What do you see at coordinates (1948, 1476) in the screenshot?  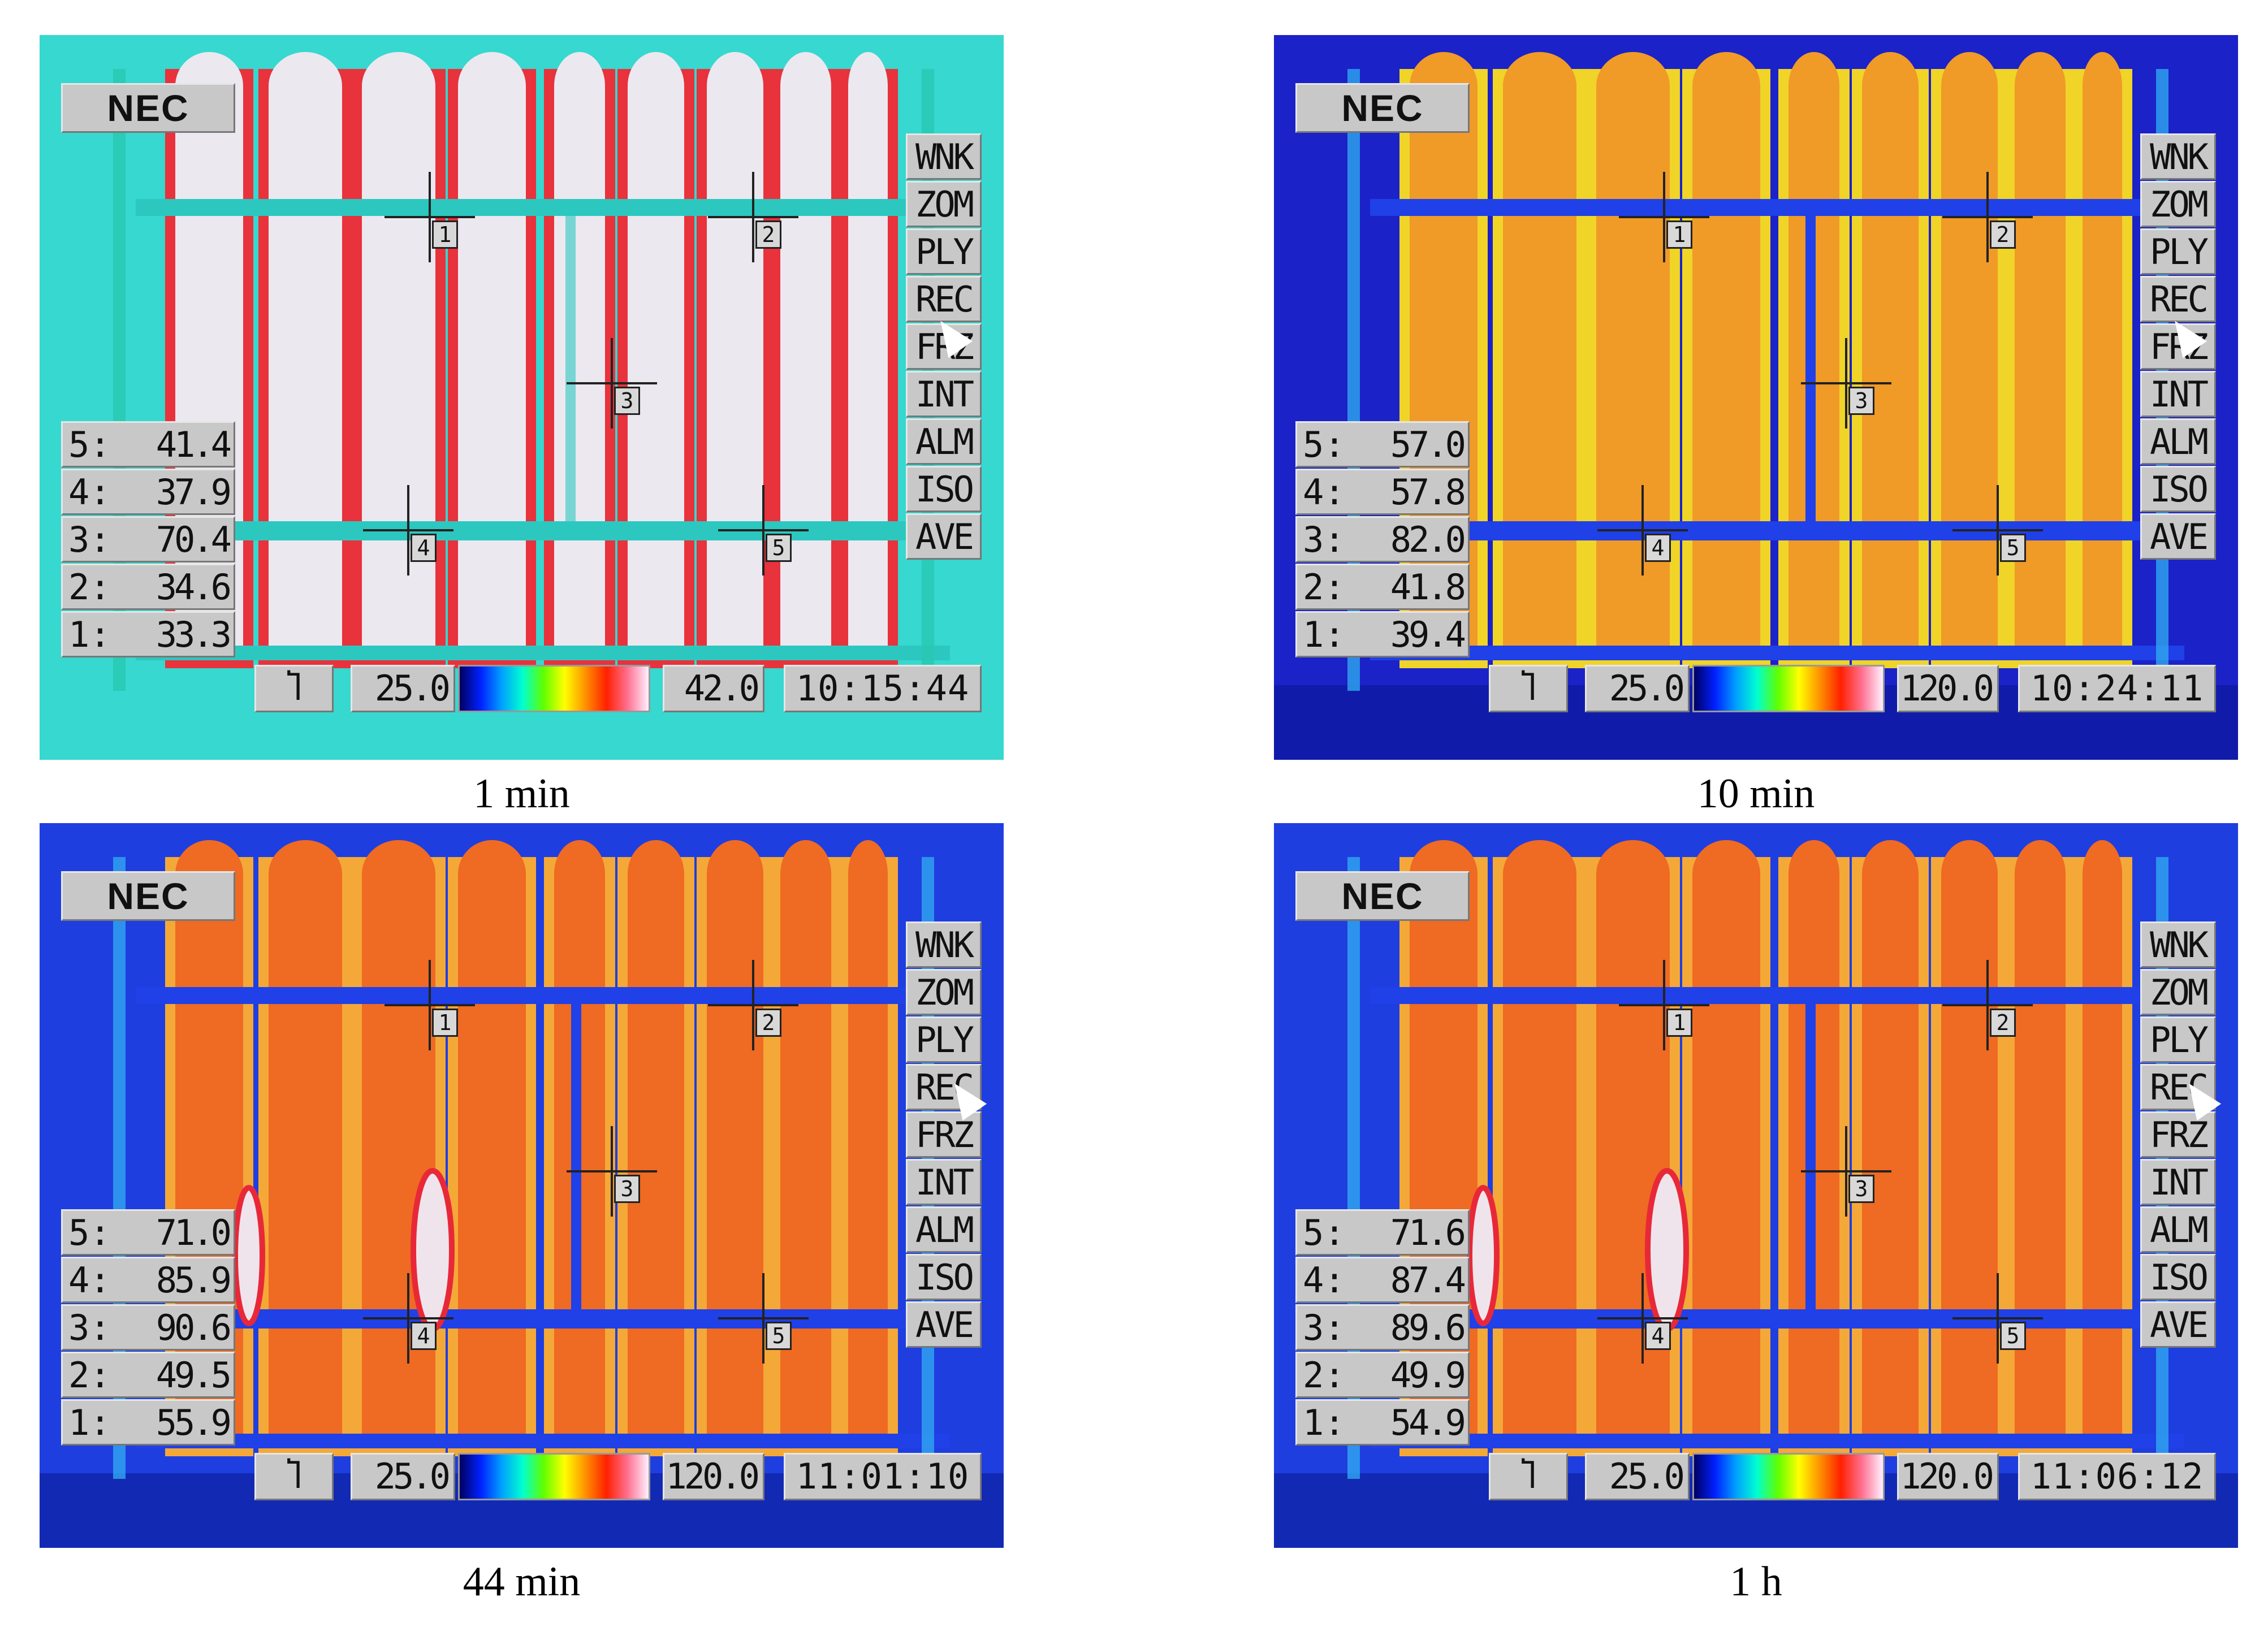 I see `scale-max-value: 120.0` at bounding box center [1948, 1476].